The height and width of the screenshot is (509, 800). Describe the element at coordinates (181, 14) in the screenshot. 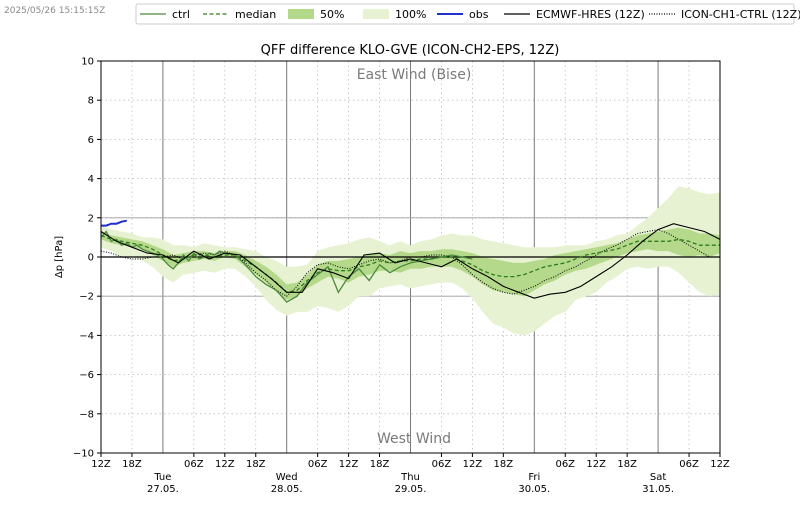

I see `legend-label: ctrl` at that location.